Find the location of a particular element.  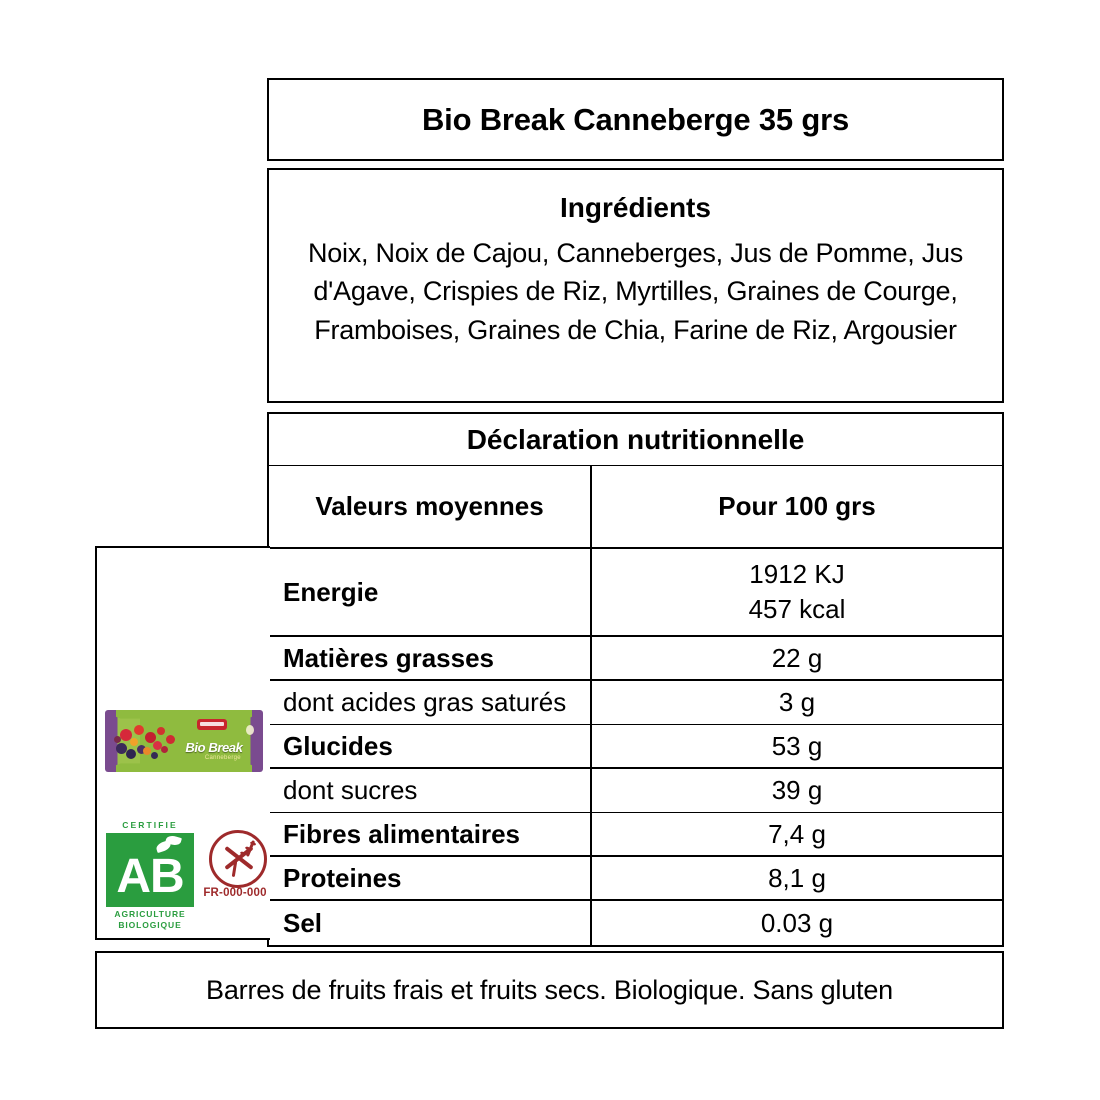

gluten-free-logo: FR-000-000 is located at coordinates (235, 874).